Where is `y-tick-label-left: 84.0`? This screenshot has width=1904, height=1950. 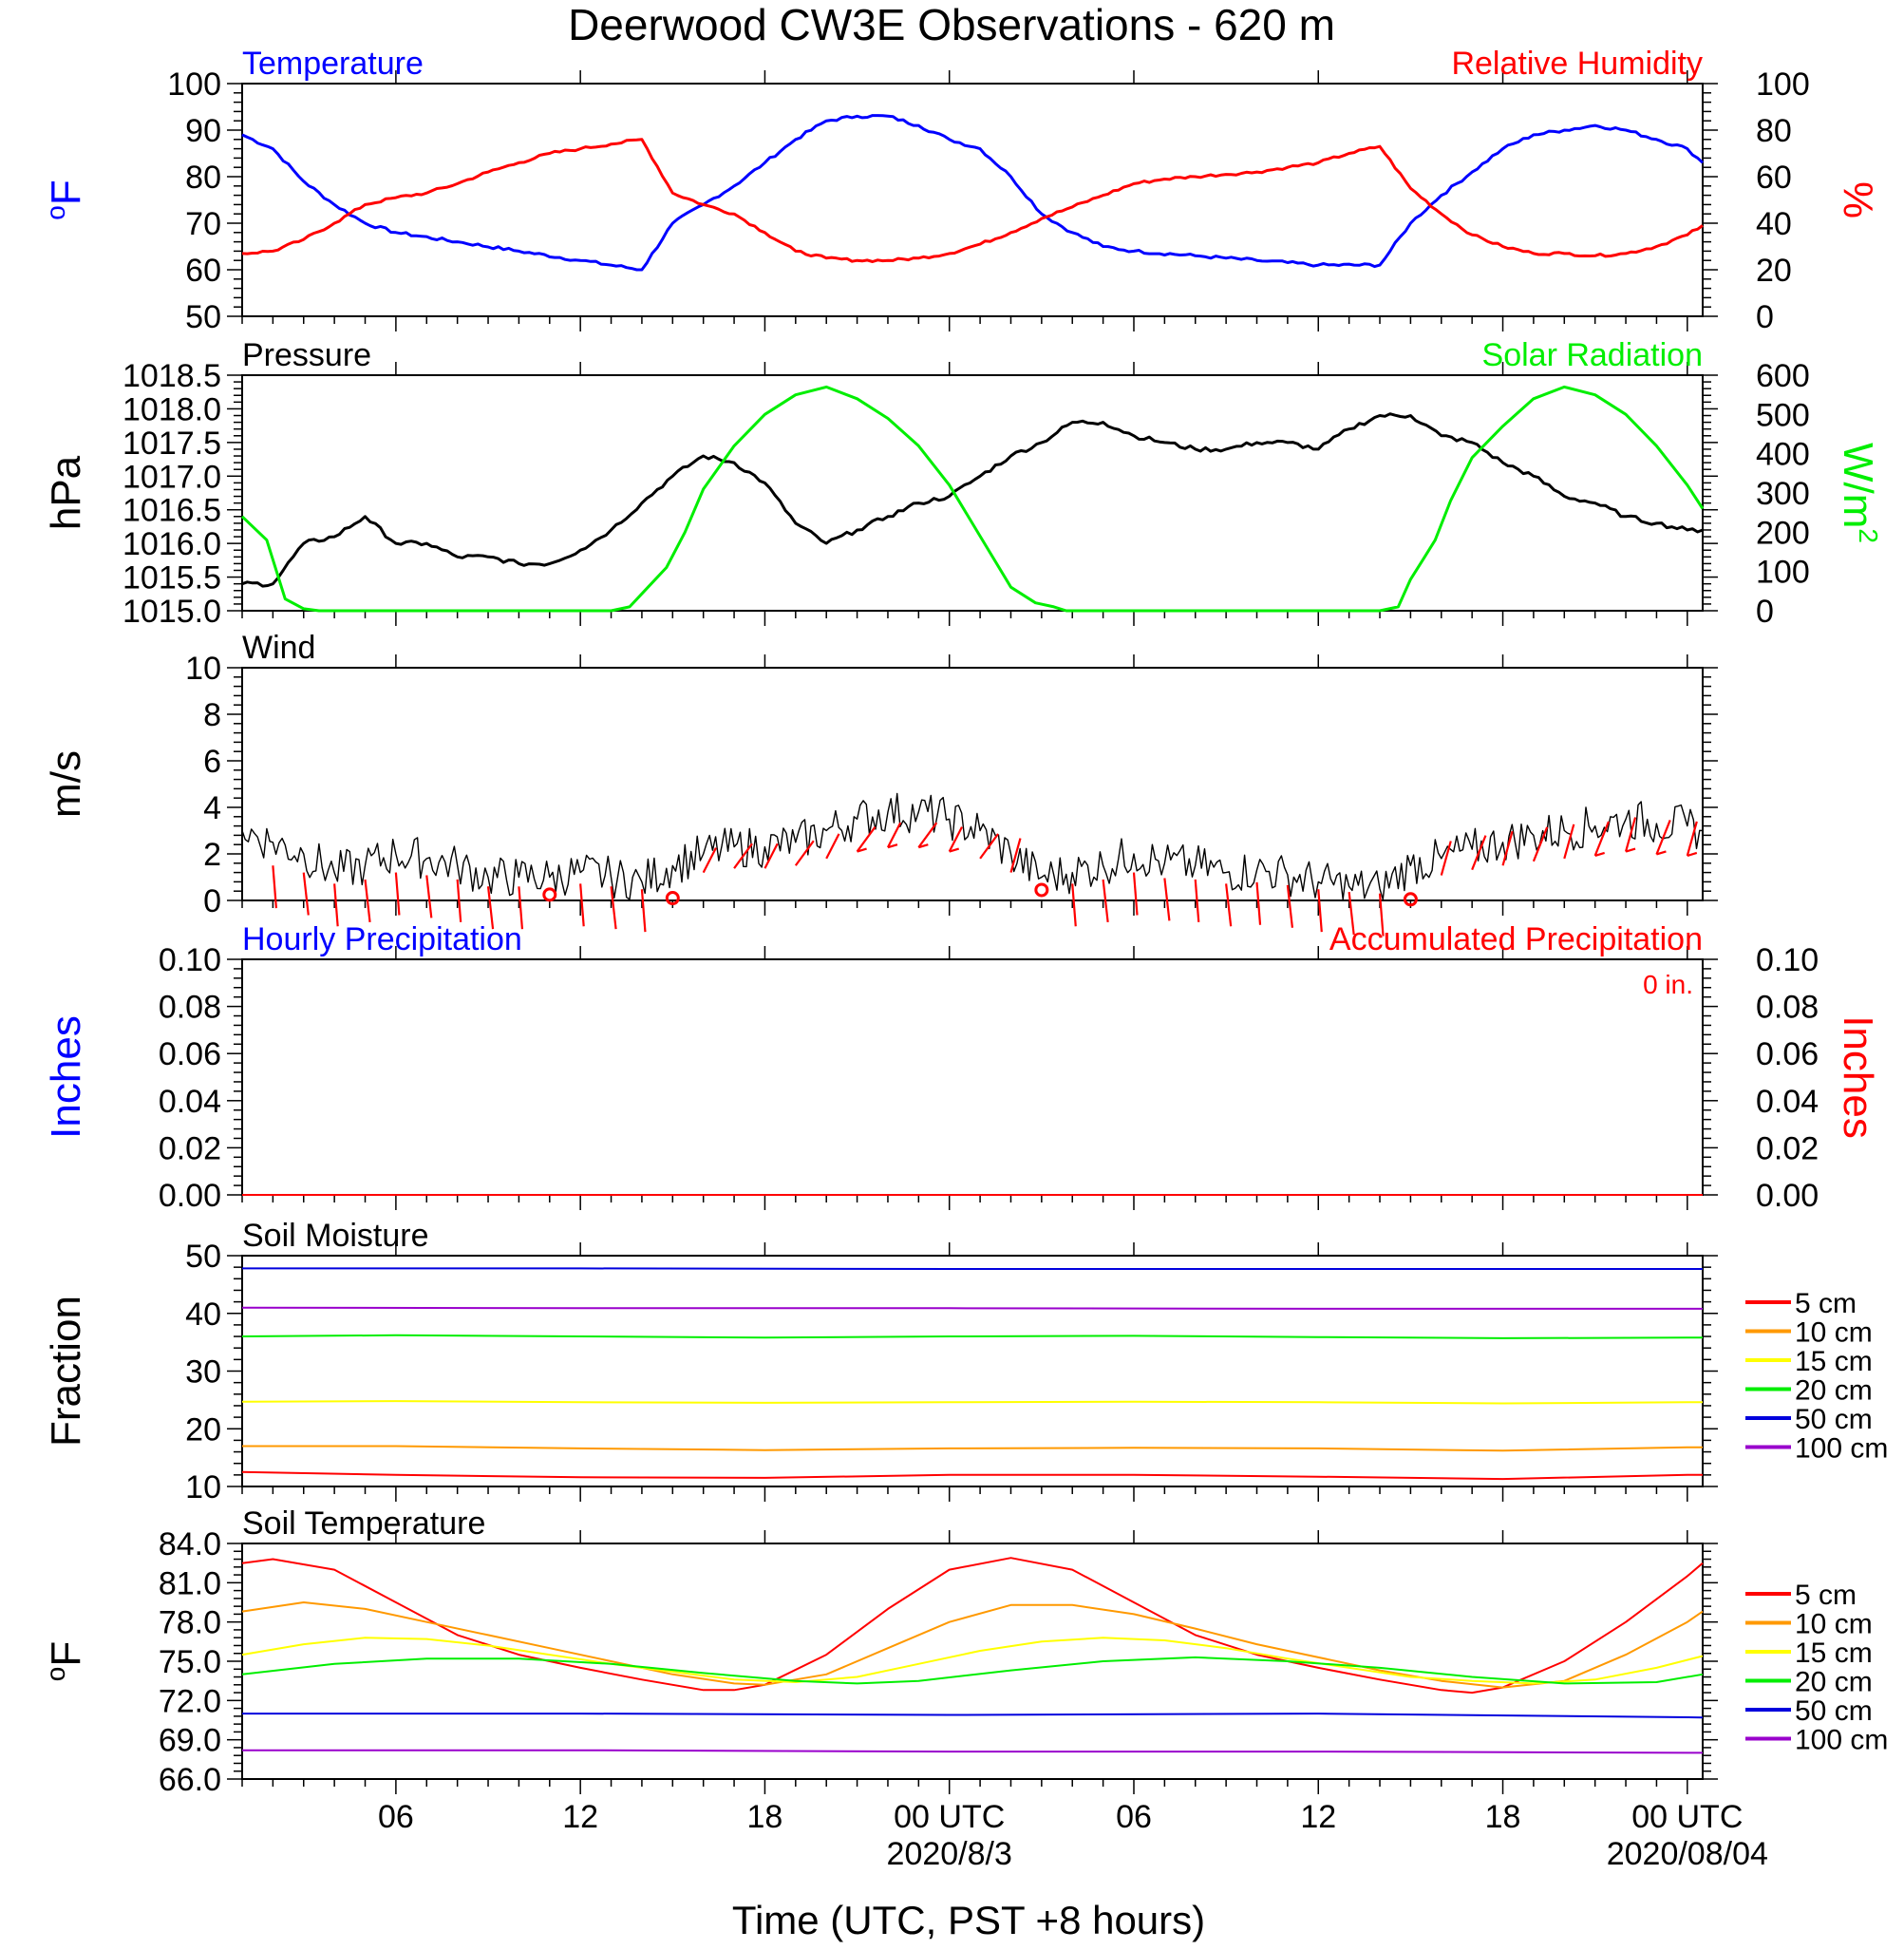
y-tick-label-left: 84.0 is located at coordinates (190, 1544).